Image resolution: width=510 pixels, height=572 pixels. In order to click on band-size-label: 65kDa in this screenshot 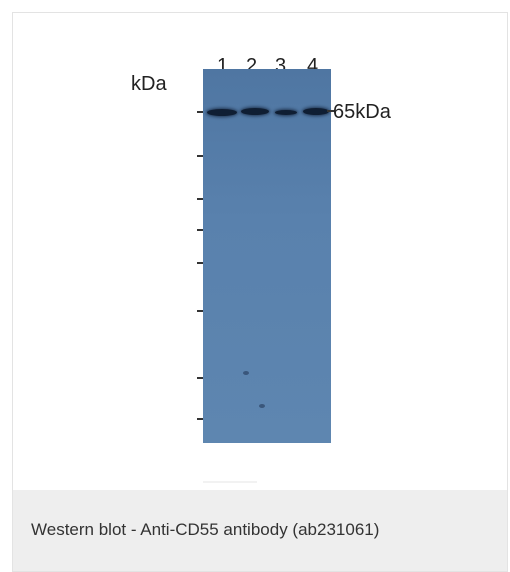, I will do `click(362, 112)`.